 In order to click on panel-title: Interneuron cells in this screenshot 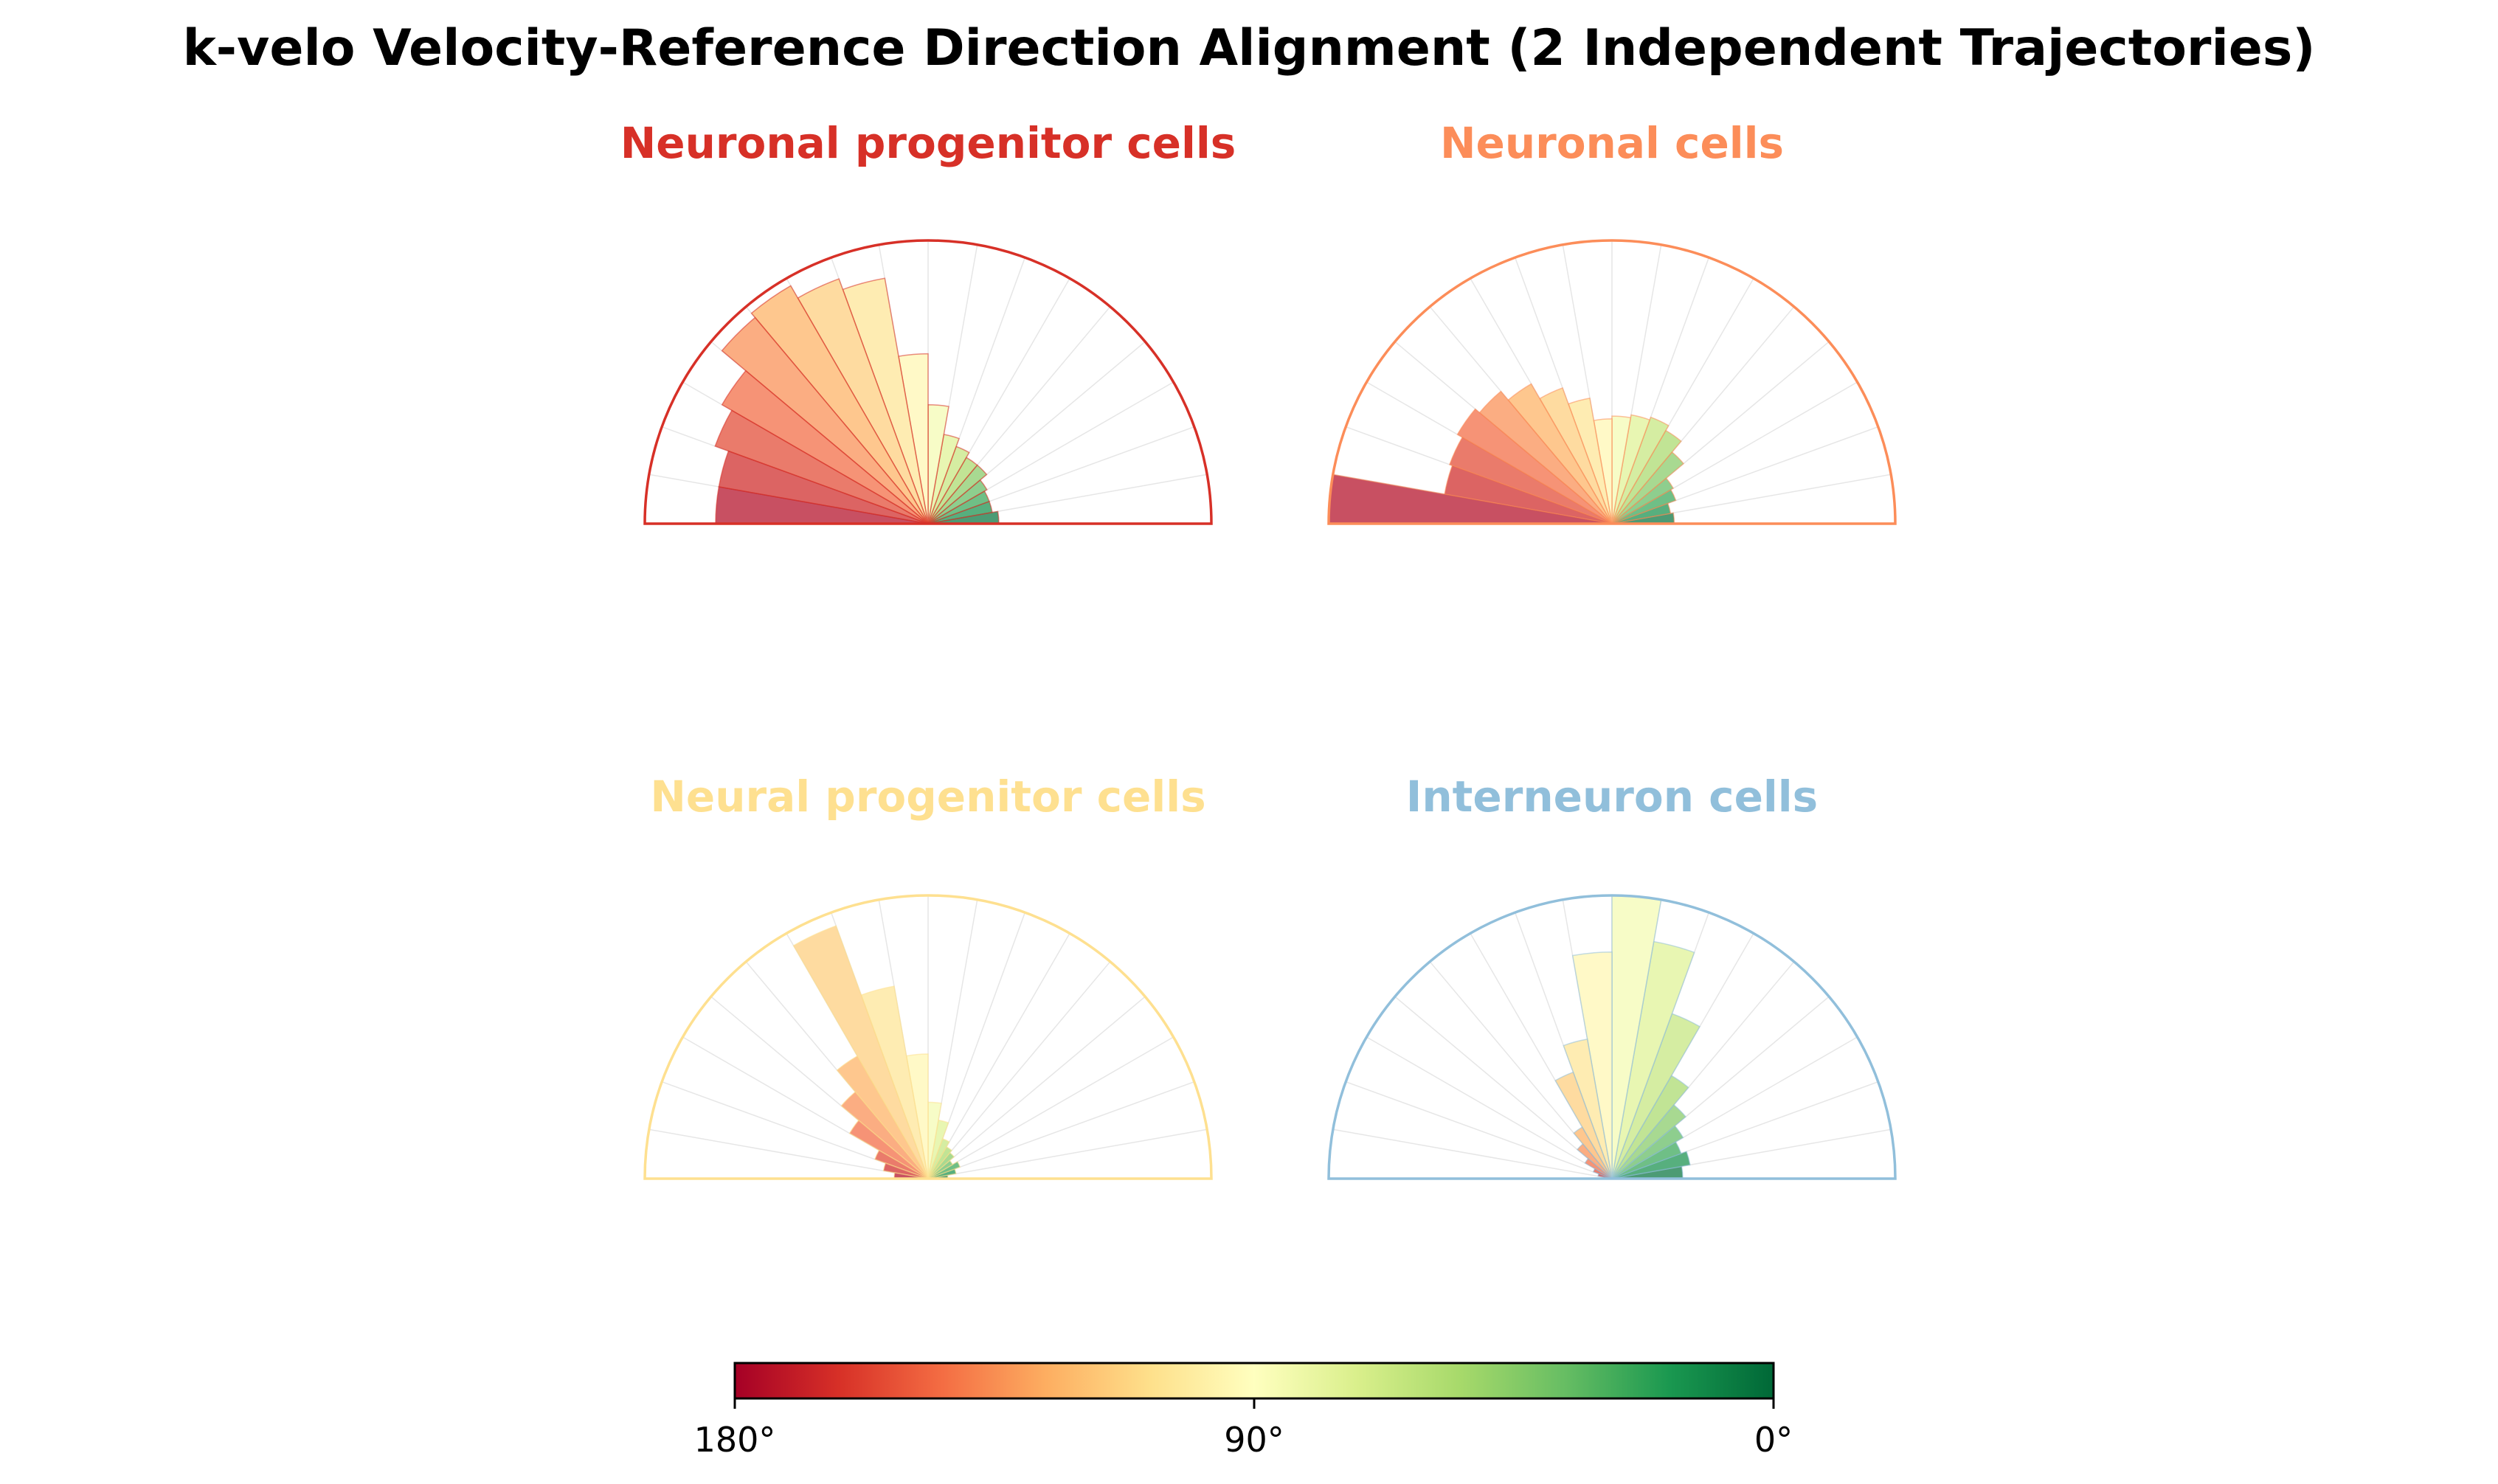, I will do `click(1612, 797)`.